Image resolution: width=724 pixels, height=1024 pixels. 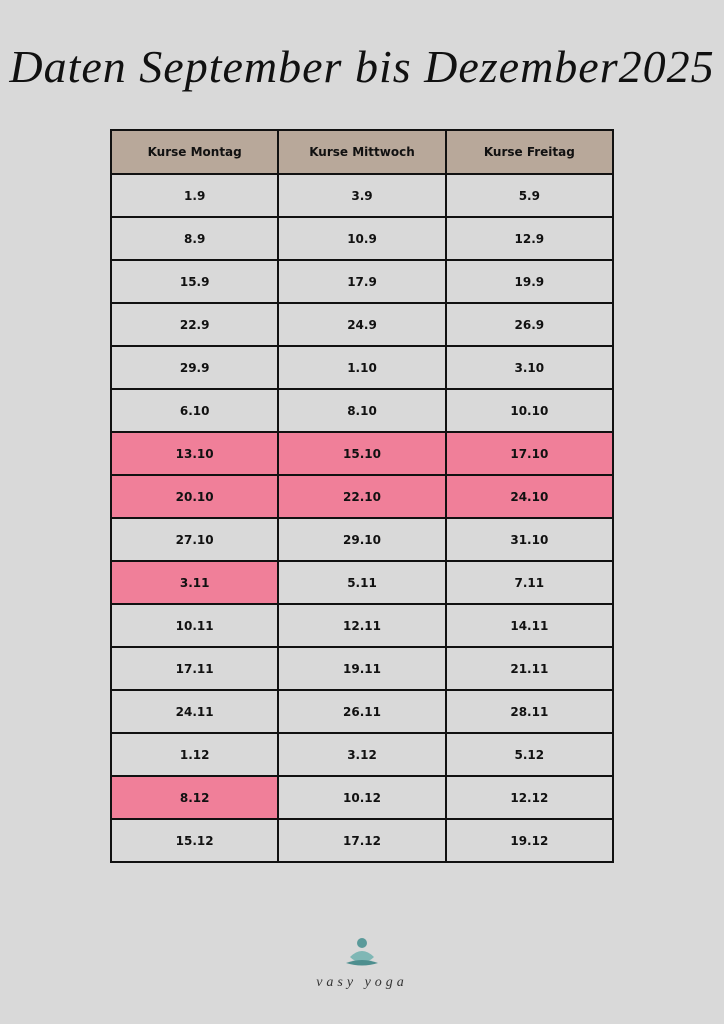 I want to click on table-cell: 24.9, so click(x=362, y=324).